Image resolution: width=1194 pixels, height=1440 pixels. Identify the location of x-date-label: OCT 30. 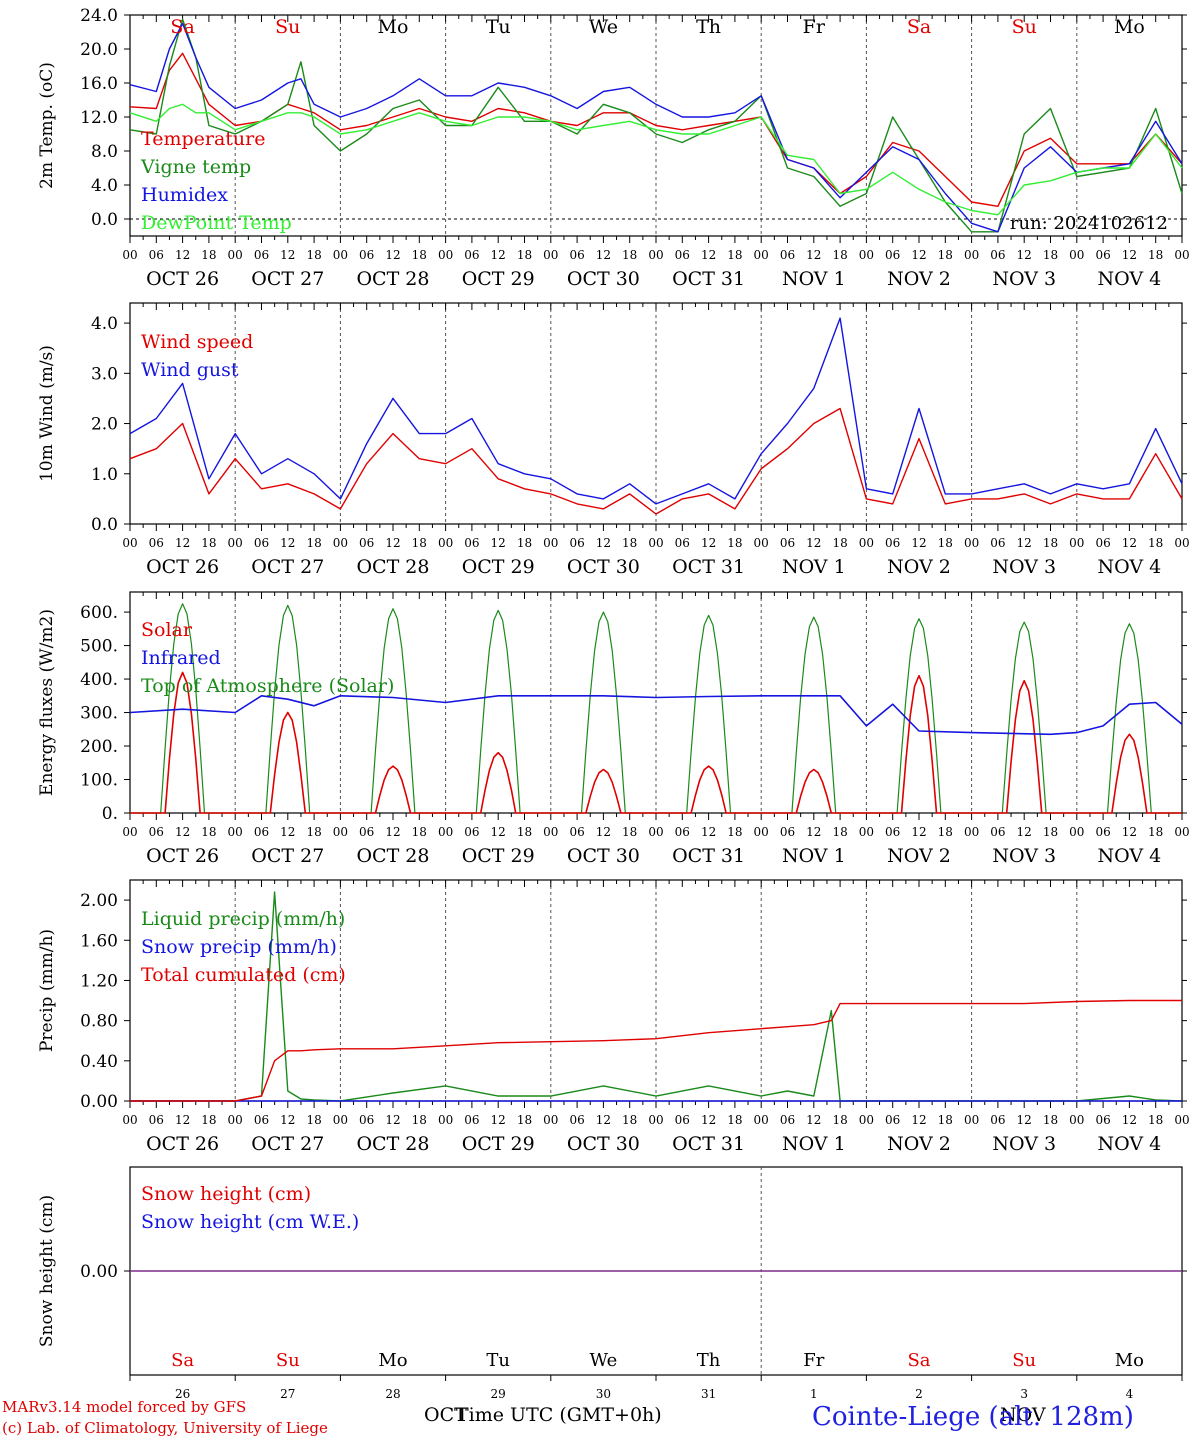
(603, 856).